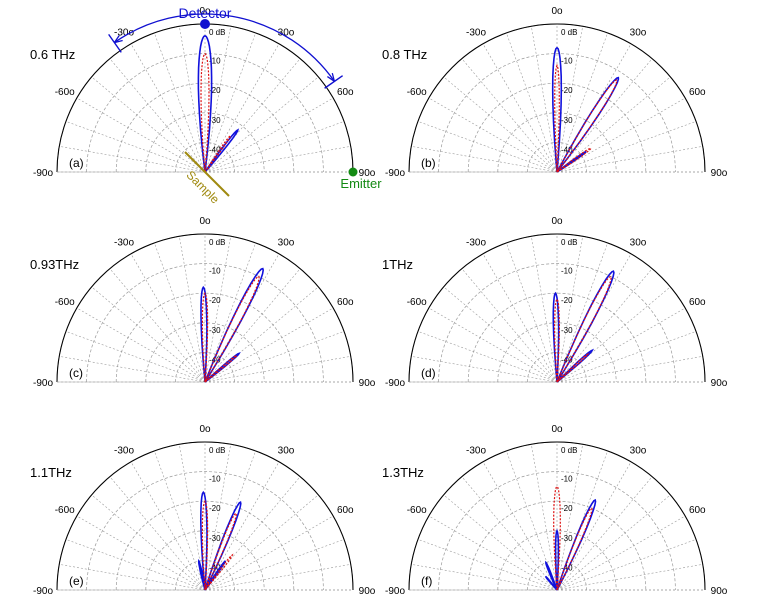 This screenshot has height=612, width=763. What do you see at coordinates (331, 77) in the screenshot?
I see `arrow-icon` at bounding box center [331, 77].